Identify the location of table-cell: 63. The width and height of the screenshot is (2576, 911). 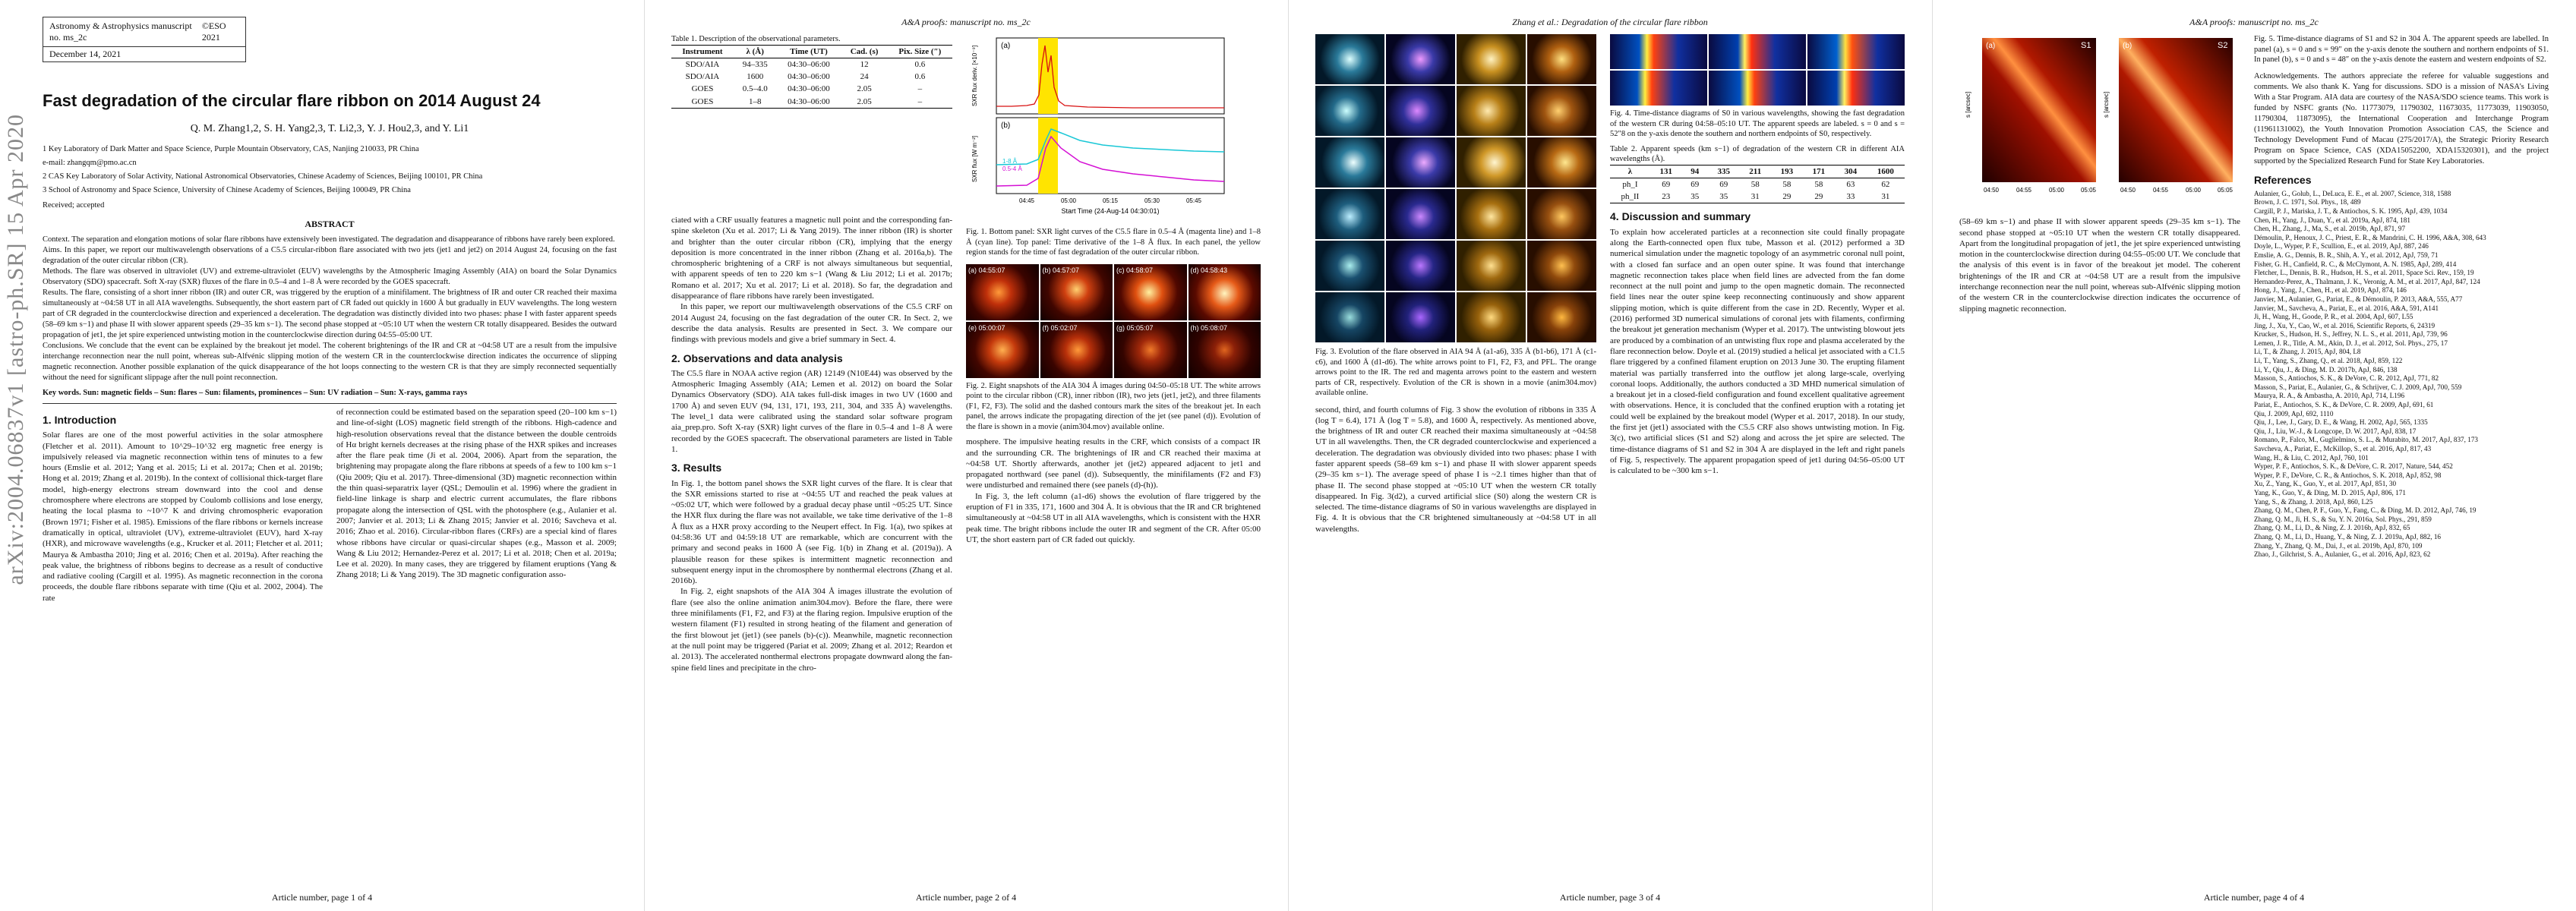
(1850, 184).